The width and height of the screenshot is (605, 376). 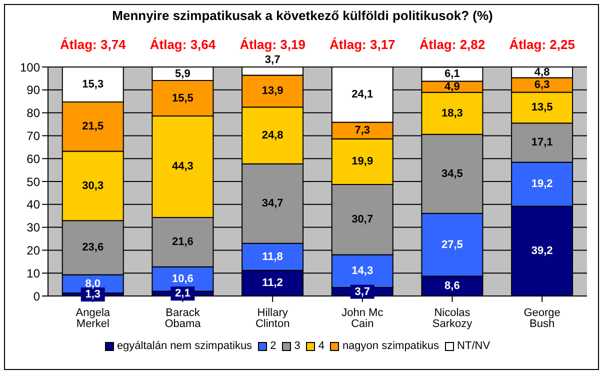 I want to click on data-label: 4,9, so click(x=452, y=86).